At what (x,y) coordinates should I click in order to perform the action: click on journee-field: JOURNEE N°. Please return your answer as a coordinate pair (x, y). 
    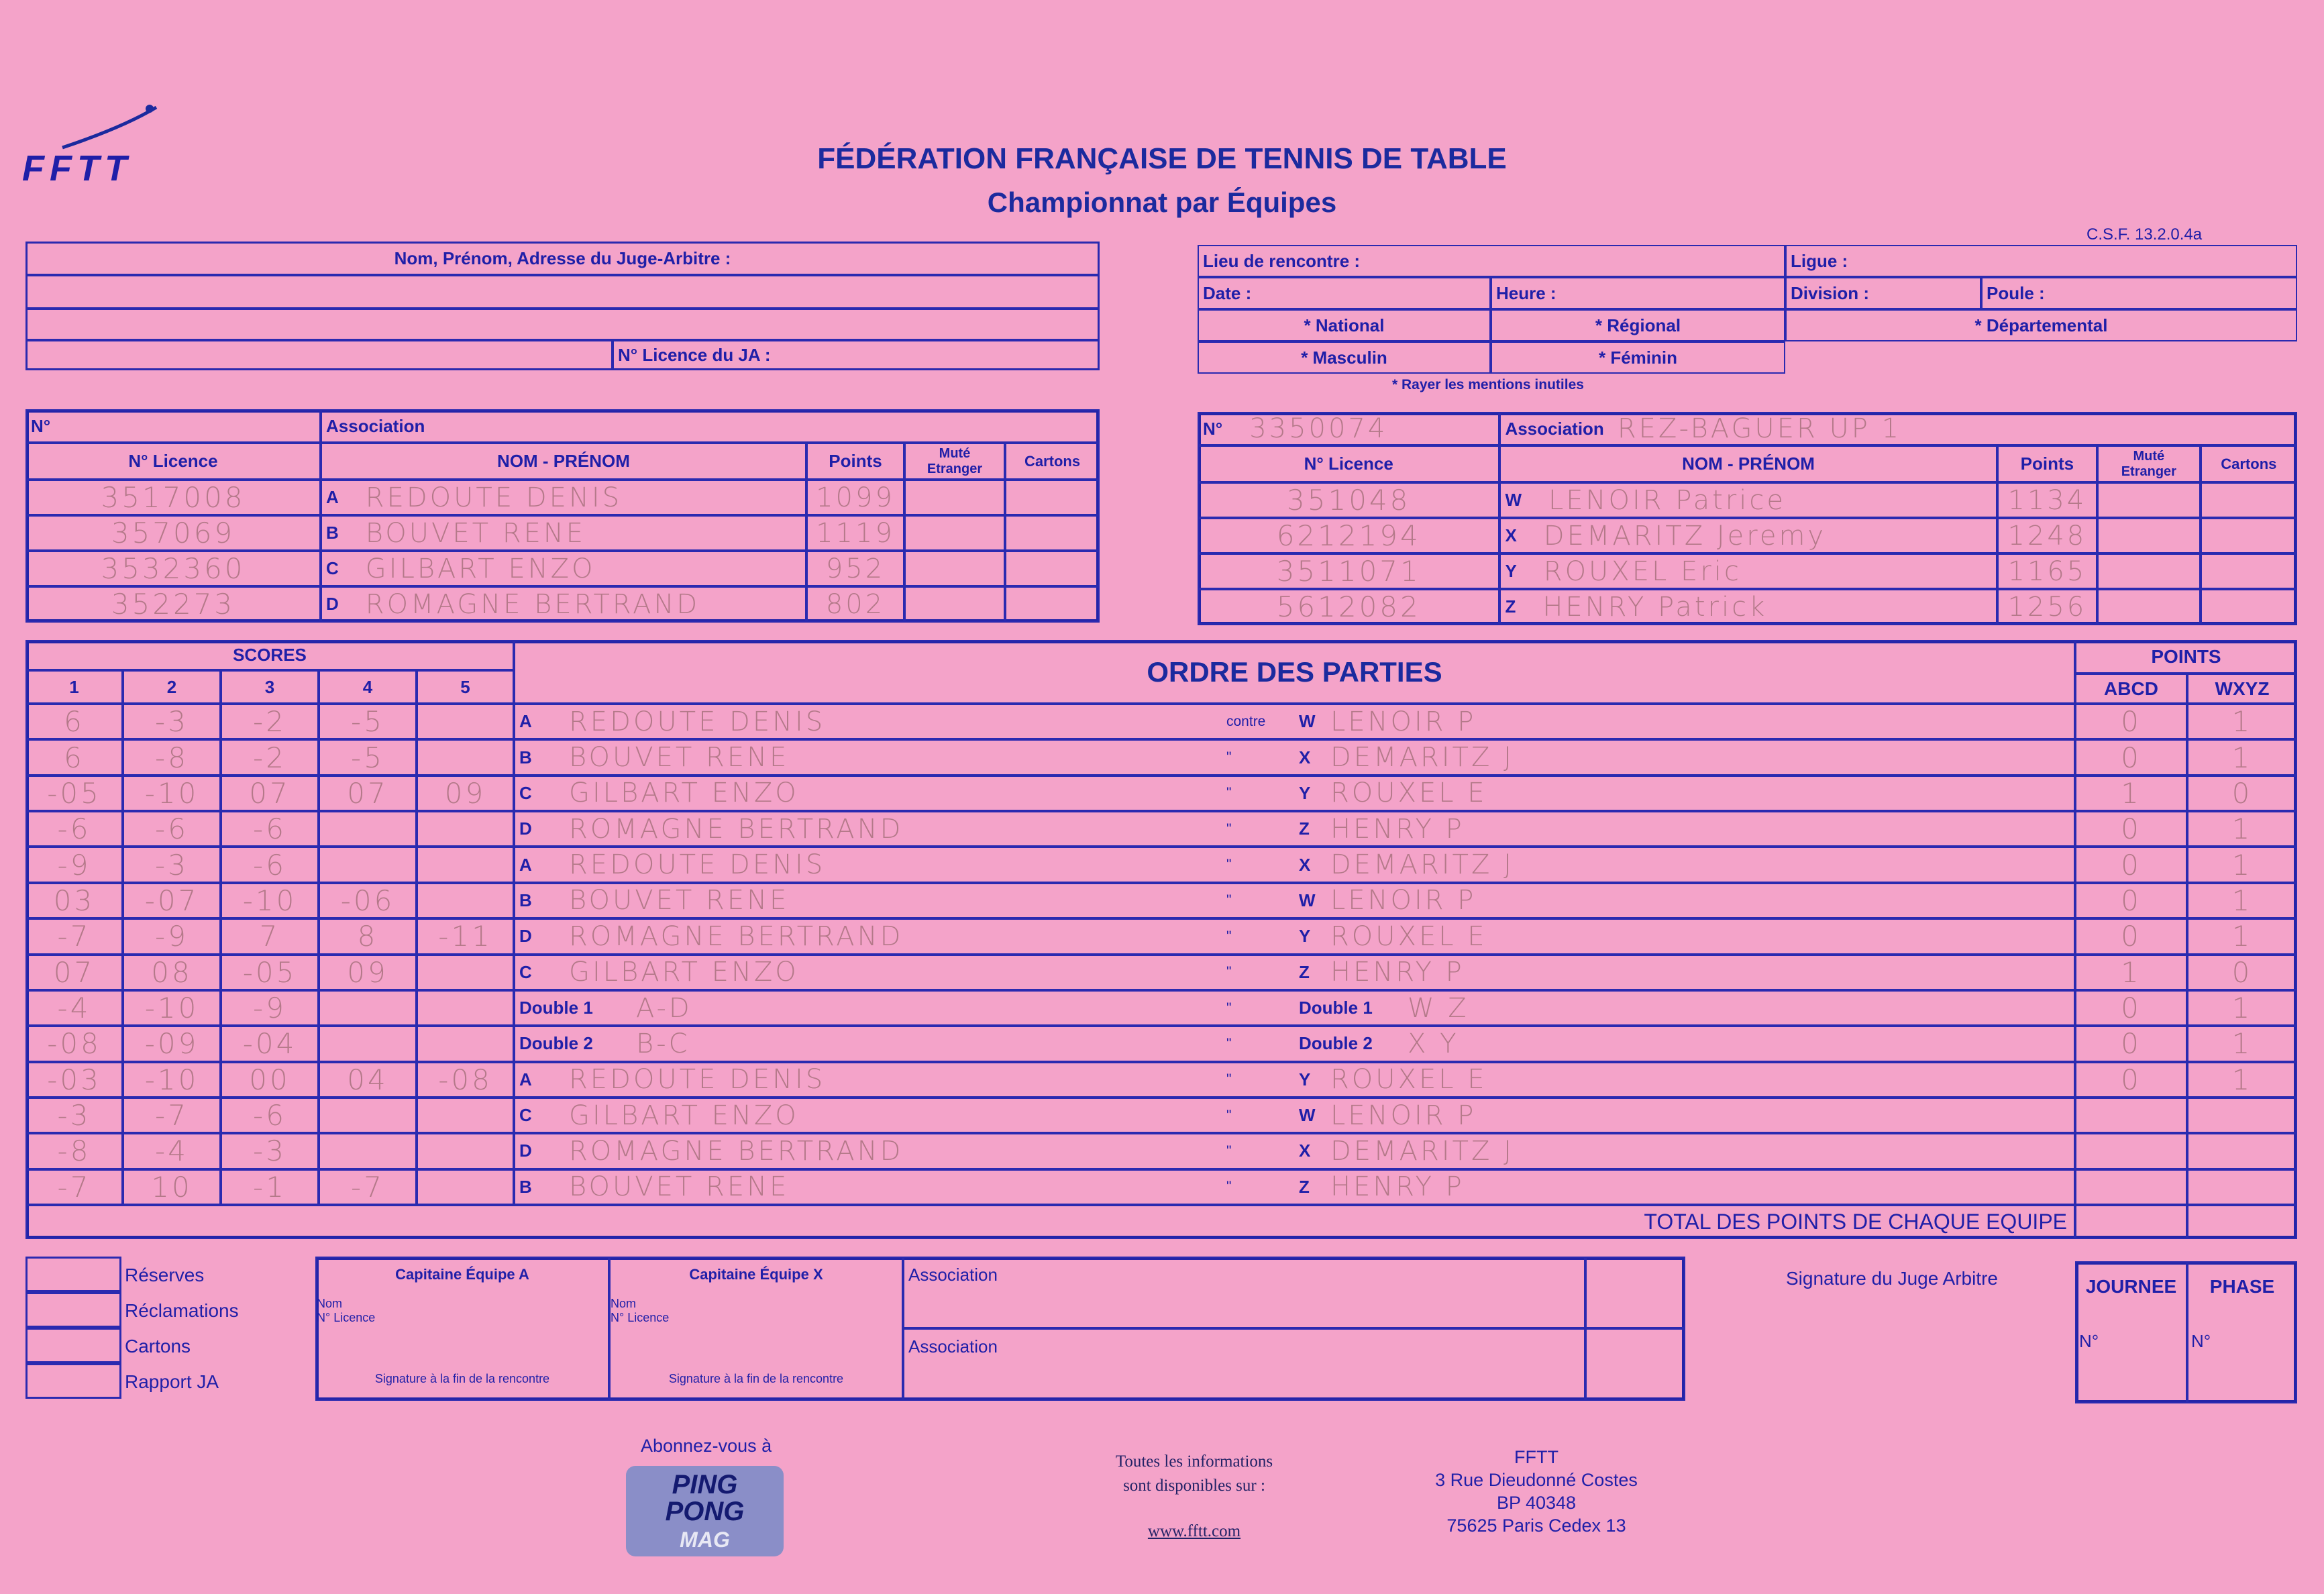
    Looking at the image, I should click on (2131, 1332).